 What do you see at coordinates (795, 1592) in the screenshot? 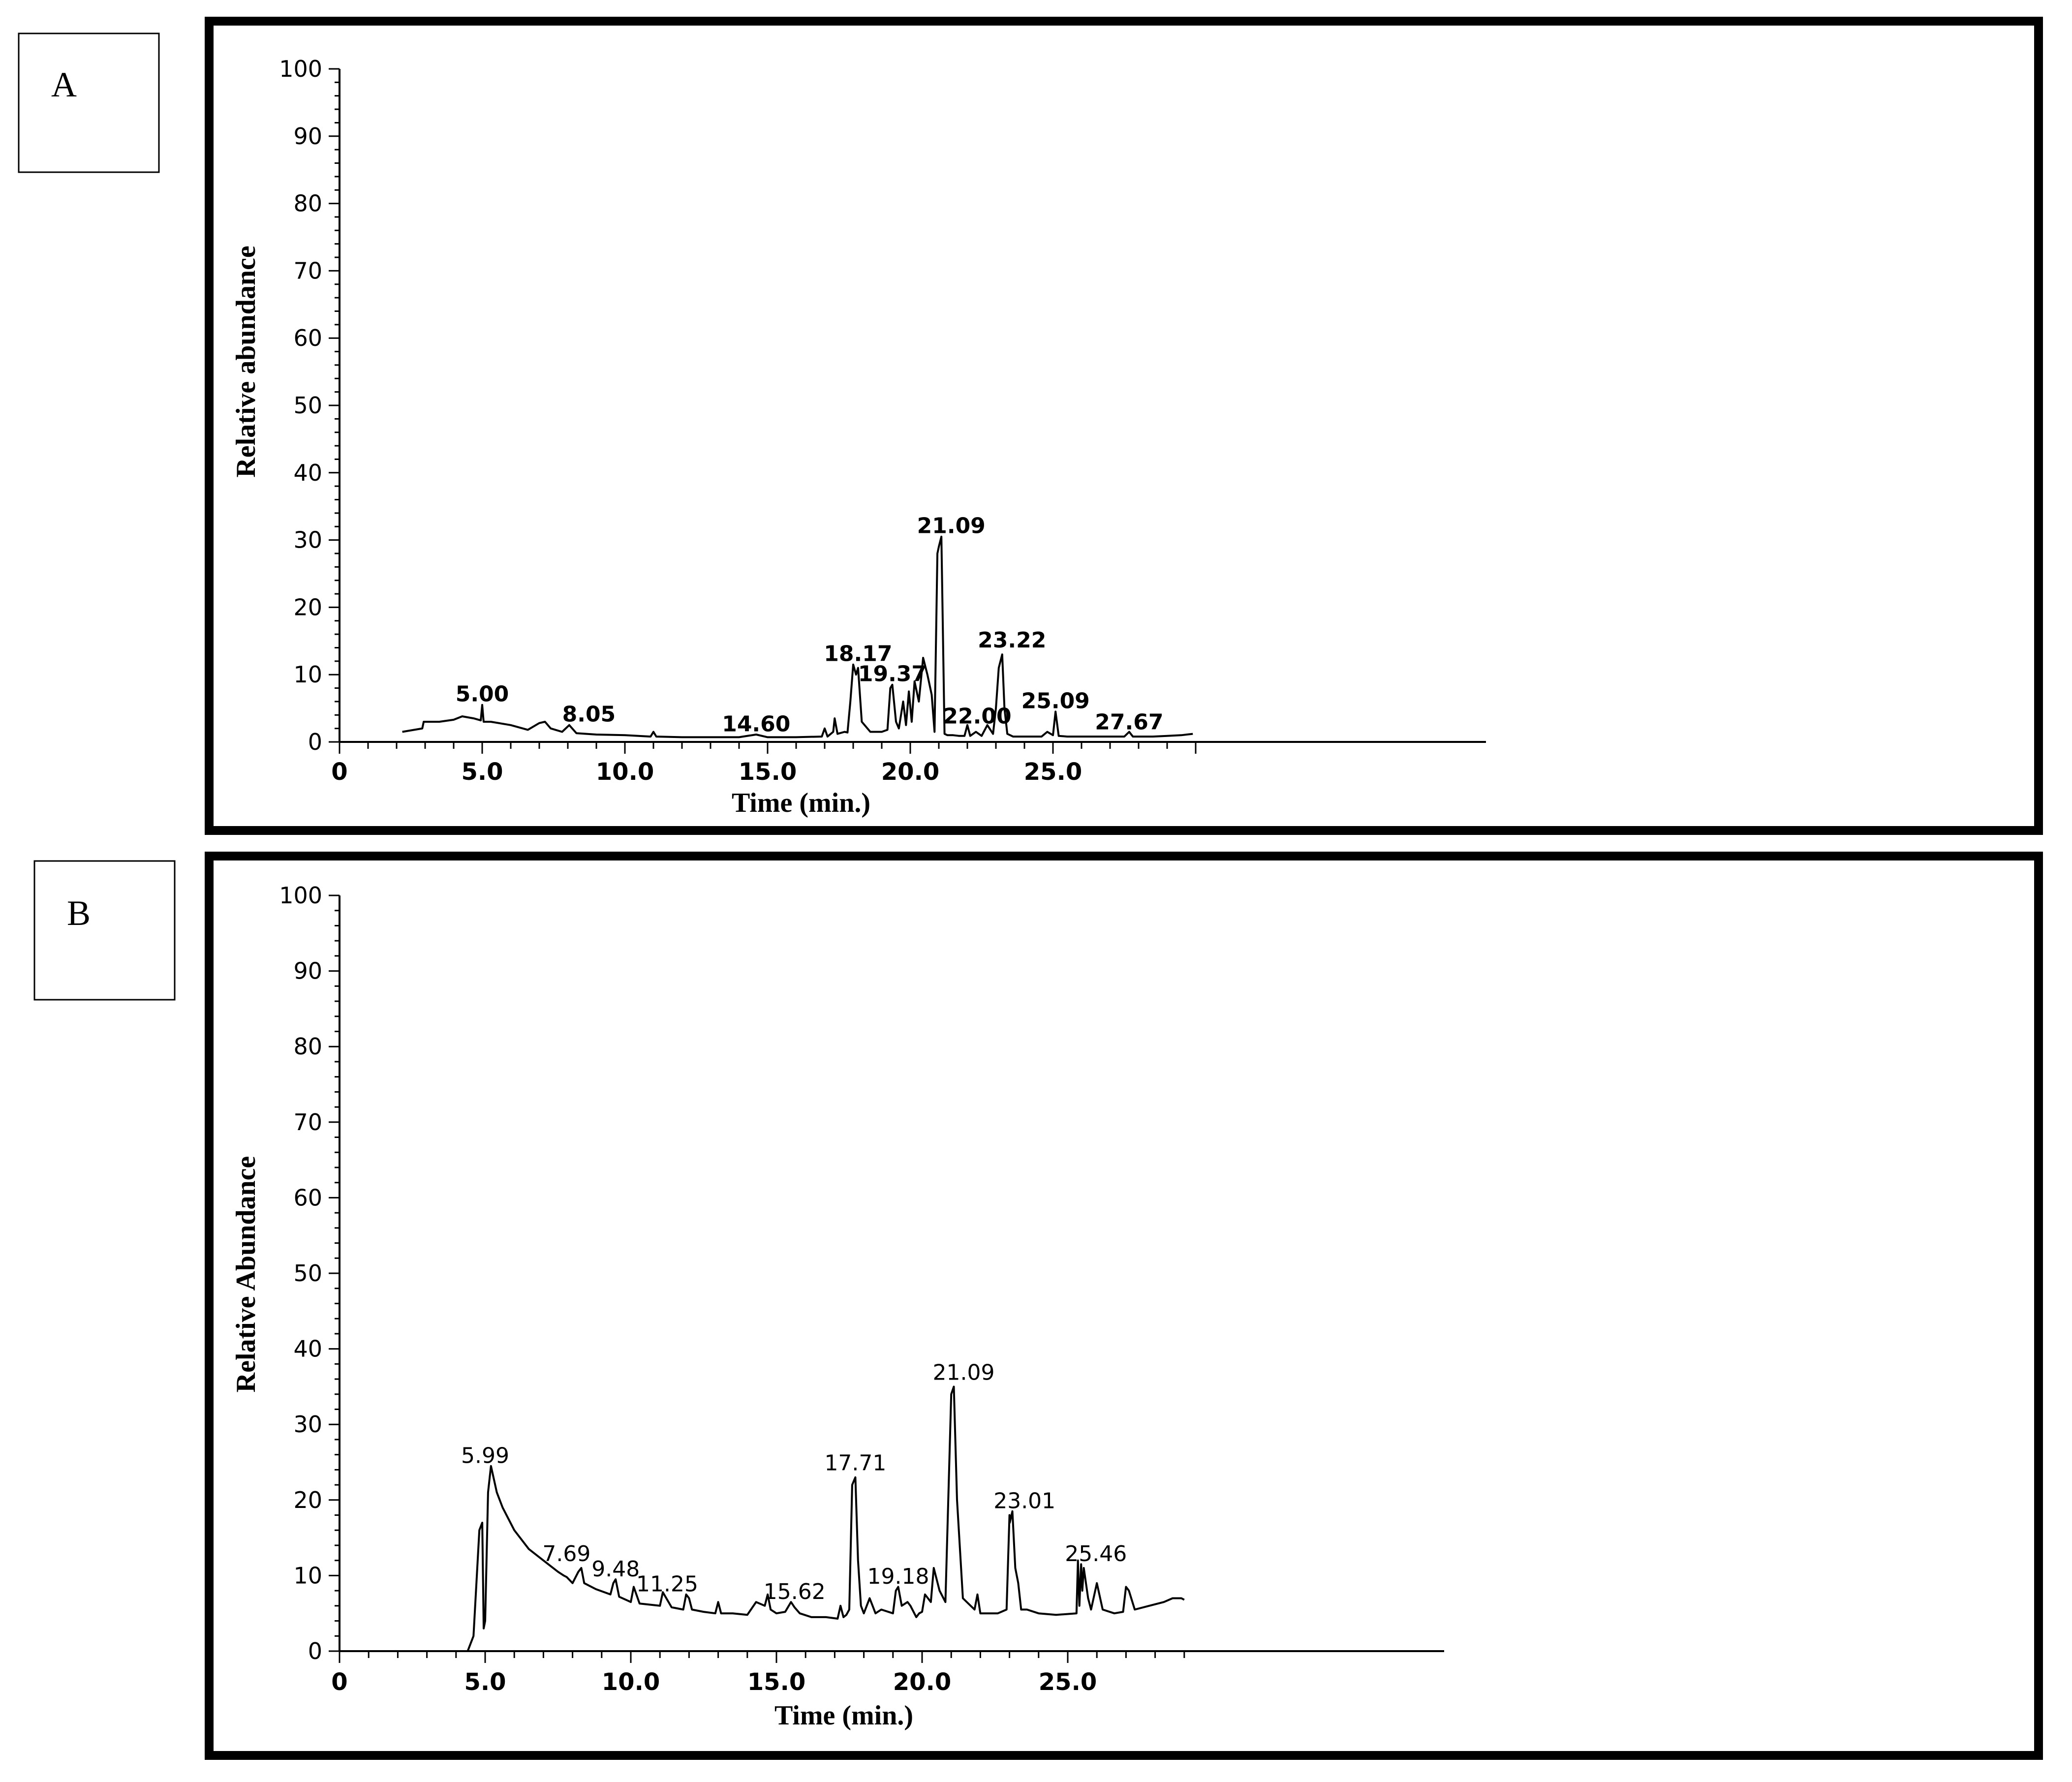
I see `peak-label: 15.62` at bounding box center [795, 1592].